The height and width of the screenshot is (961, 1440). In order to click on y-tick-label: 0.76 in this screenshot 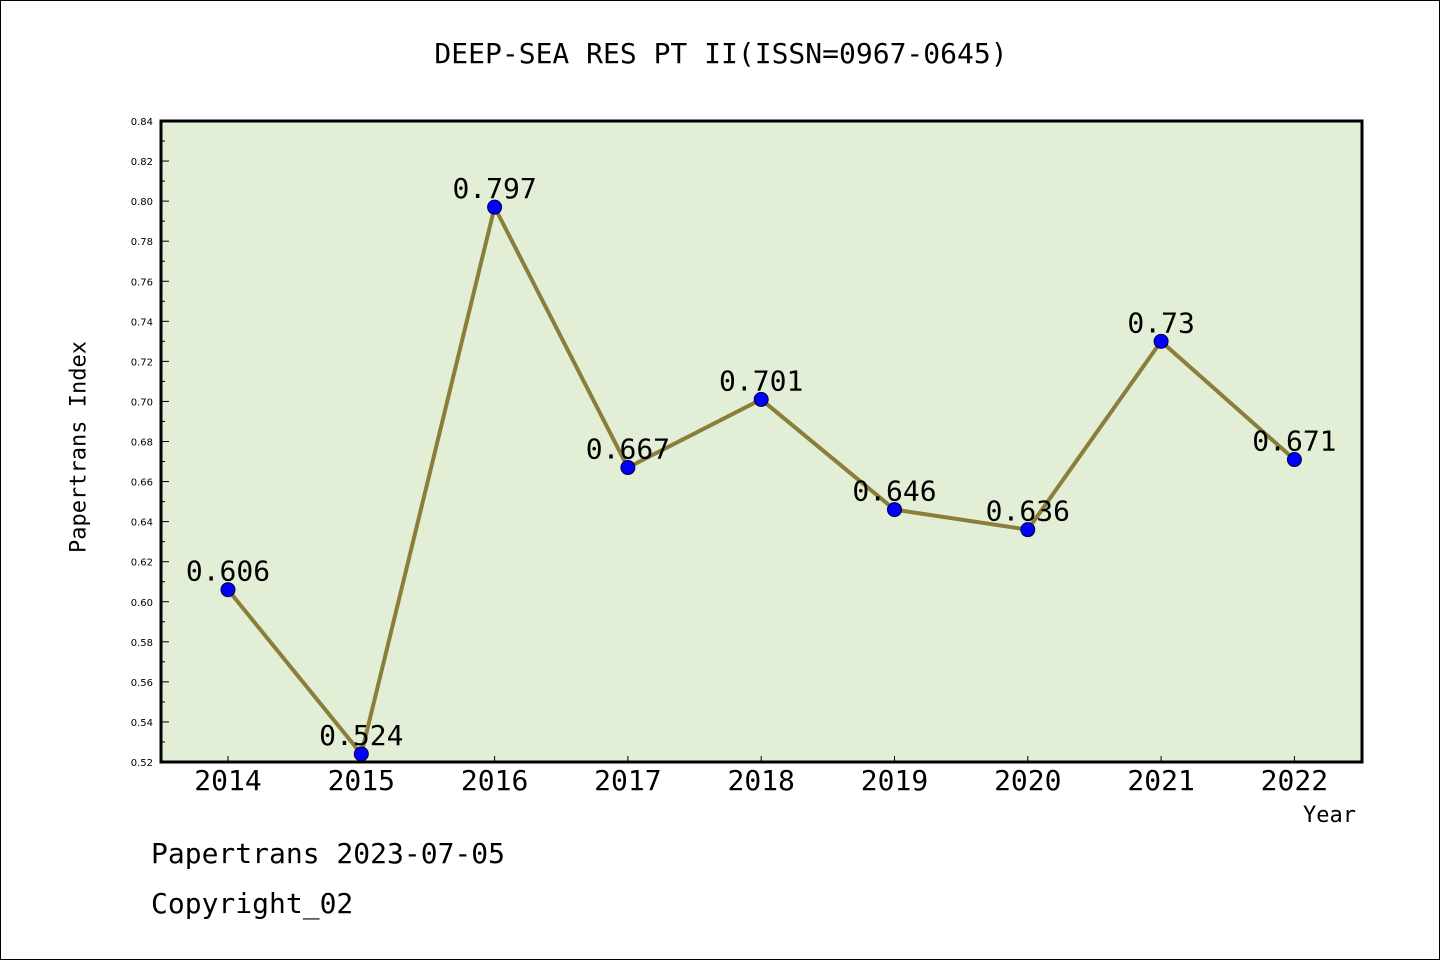, I will do `click(142, 282)`.